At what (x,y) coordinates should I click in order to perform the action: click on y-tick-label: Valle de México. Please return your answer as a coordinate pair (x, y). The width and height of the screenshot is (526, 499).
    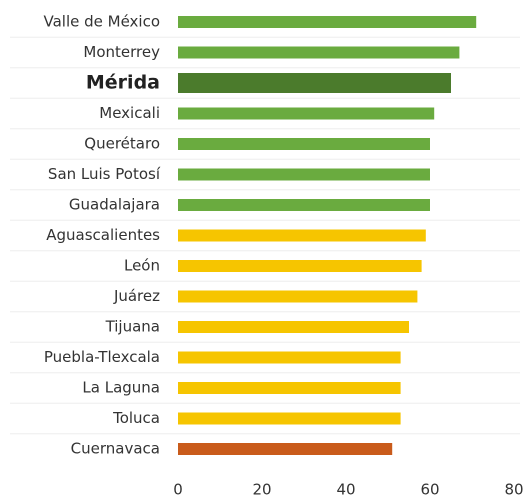
    Looking at the image, I should click on (101, 22).